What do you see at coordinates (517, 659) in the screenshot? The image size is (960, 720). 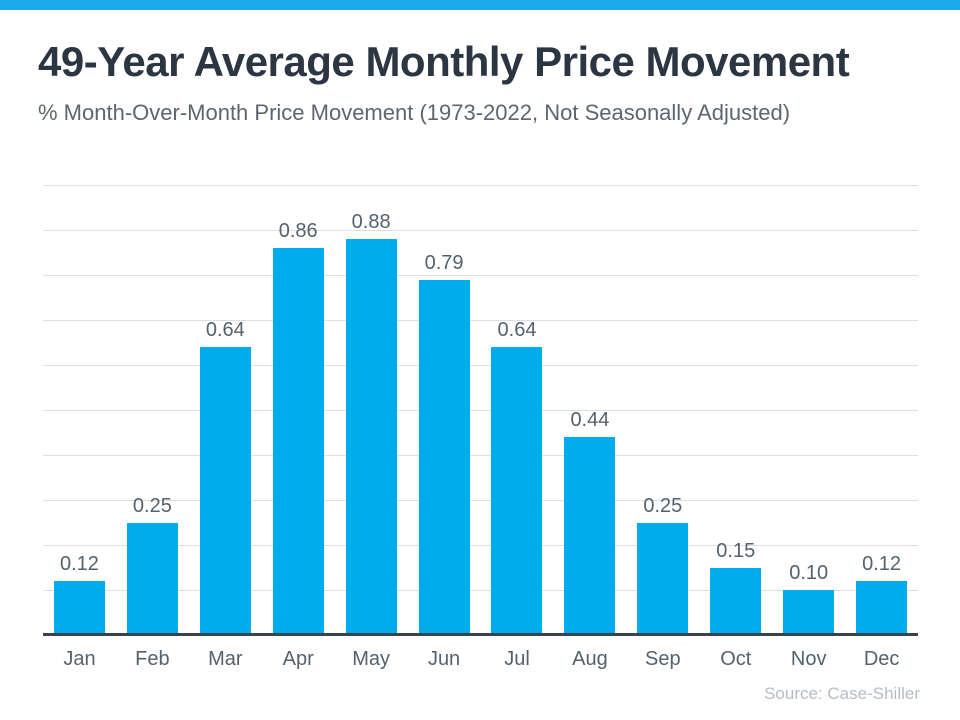 I see `x-axis-label: Jul` at bounding box center [517, 659].